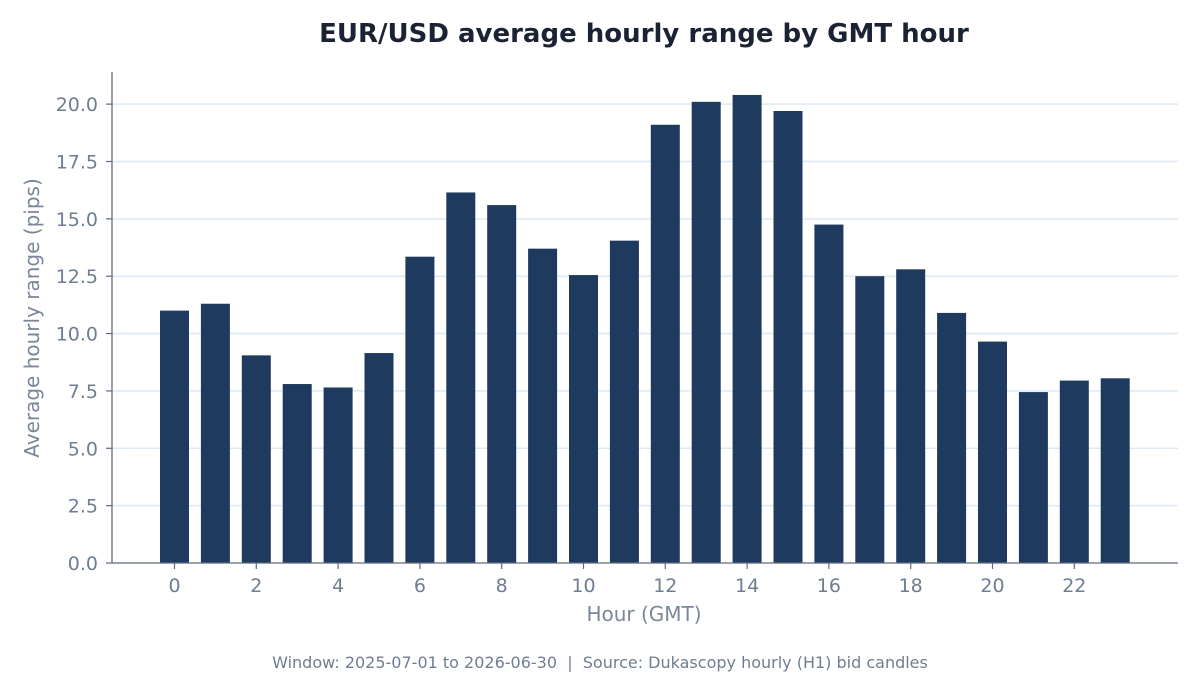 This screenshot has height=675, width=1200. Describe the element at coordinates (644, 34) in the screenshot. I see `chart-title: EUR/USD average hourly range by GMT hour` at that location.